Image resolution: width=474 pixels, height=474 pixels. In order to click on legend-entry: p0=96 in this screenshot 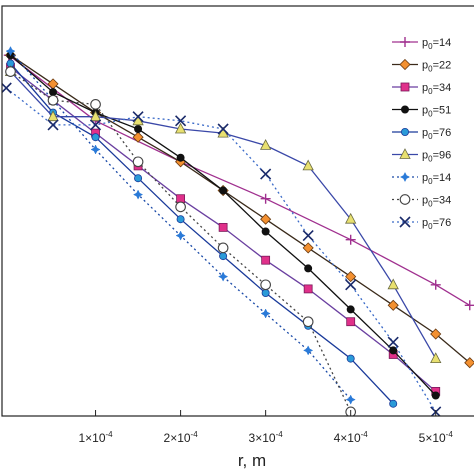, I will do `click(421, 156)`.